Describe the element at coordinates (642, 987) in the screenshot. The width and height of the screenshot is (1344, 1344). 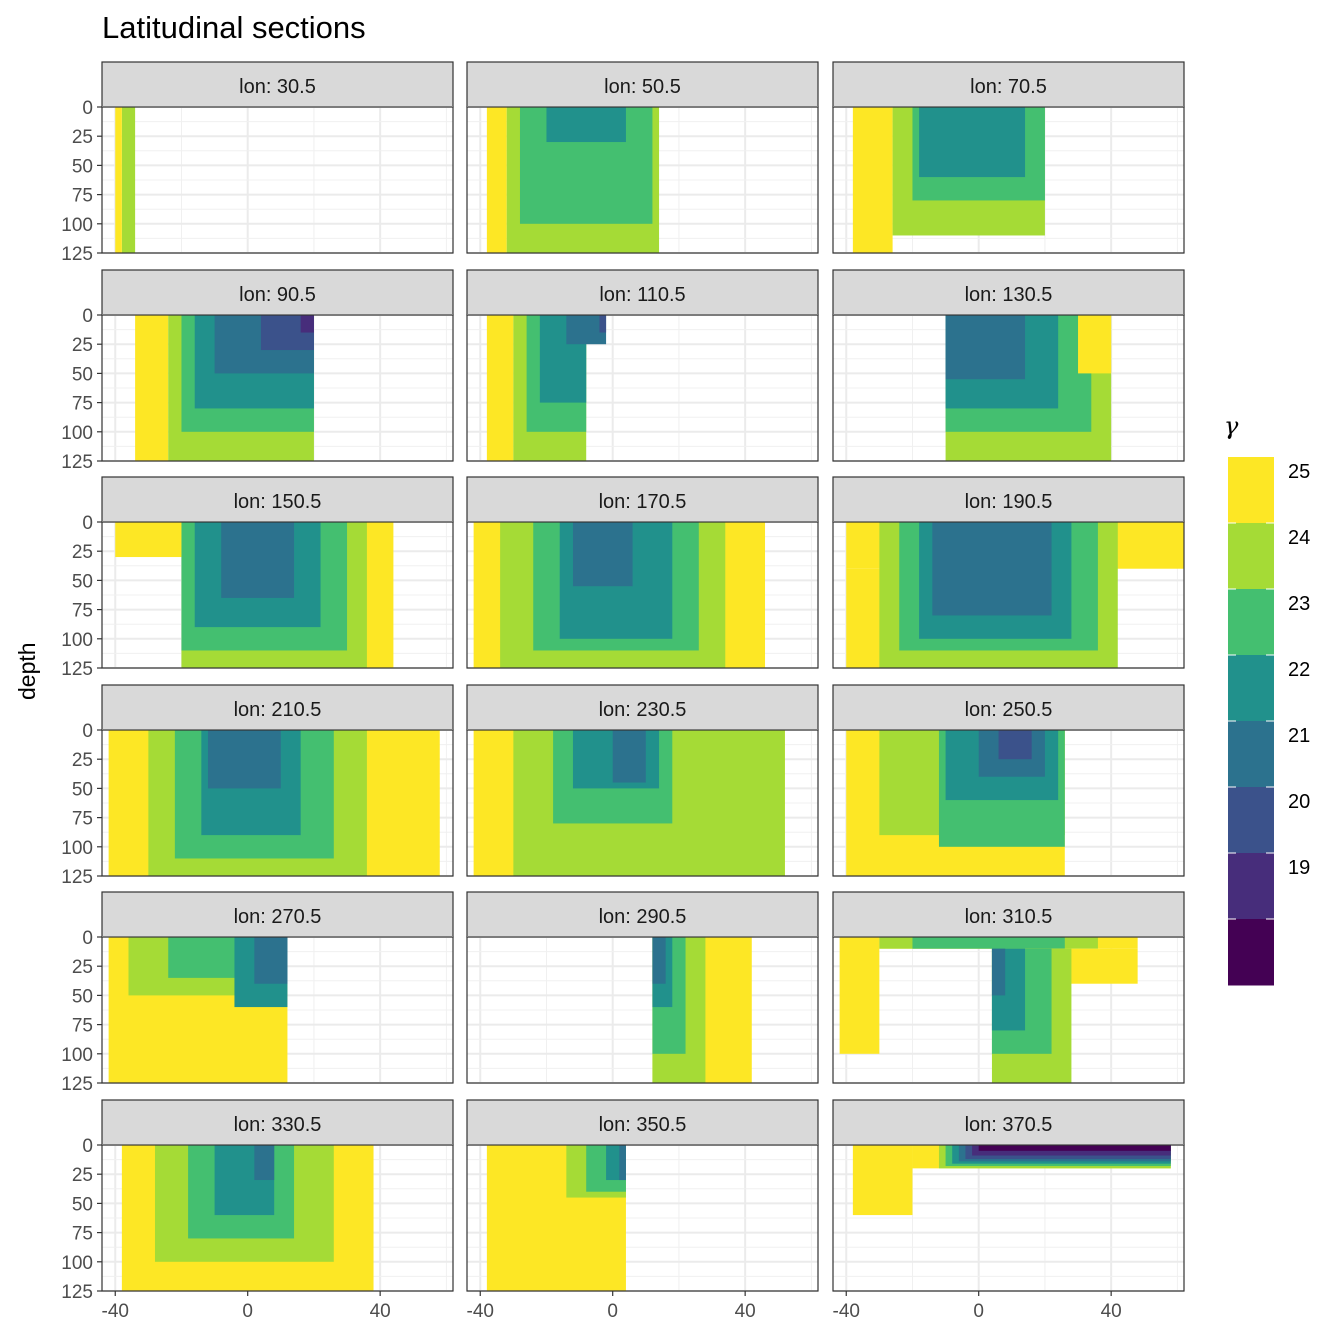
I see `facet-panel: lon: 290.5` at that location.